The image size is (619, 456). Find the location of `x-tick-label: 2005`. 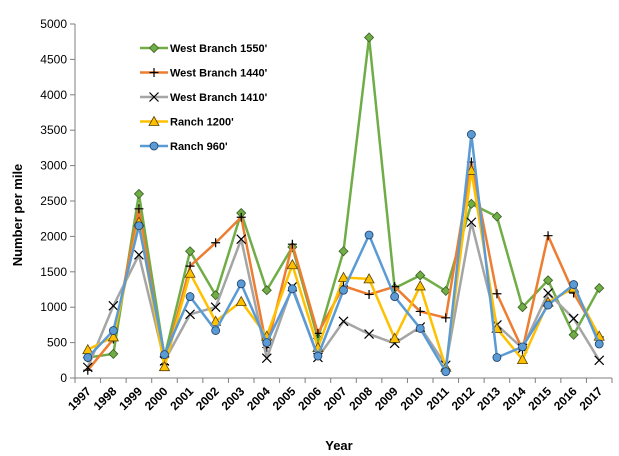

x-tick-label: 2005 is located at coordinates (284, 398).